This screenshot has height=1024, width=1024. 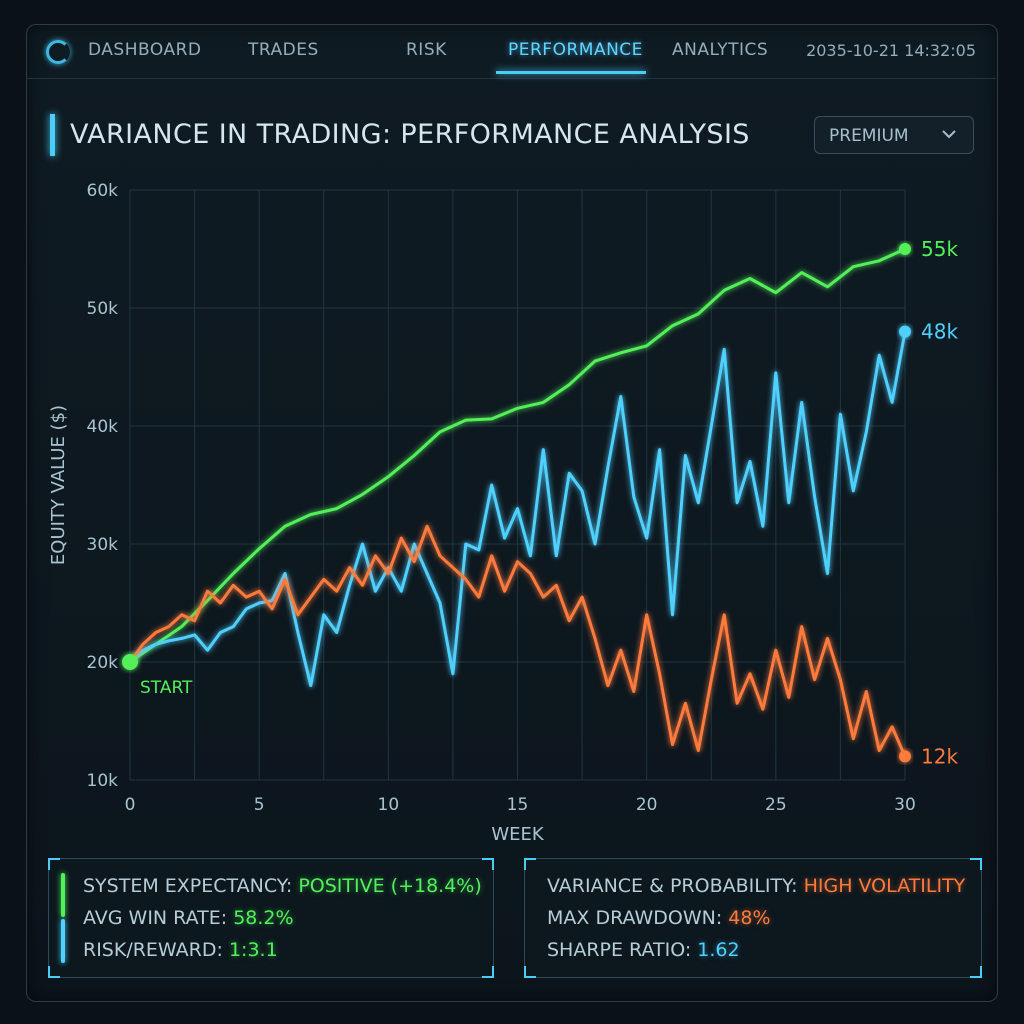 What do you see at coordinates (776, 805) in the screenshot?
I see `x-tick-label: 25` at bounding box center [776, 805].